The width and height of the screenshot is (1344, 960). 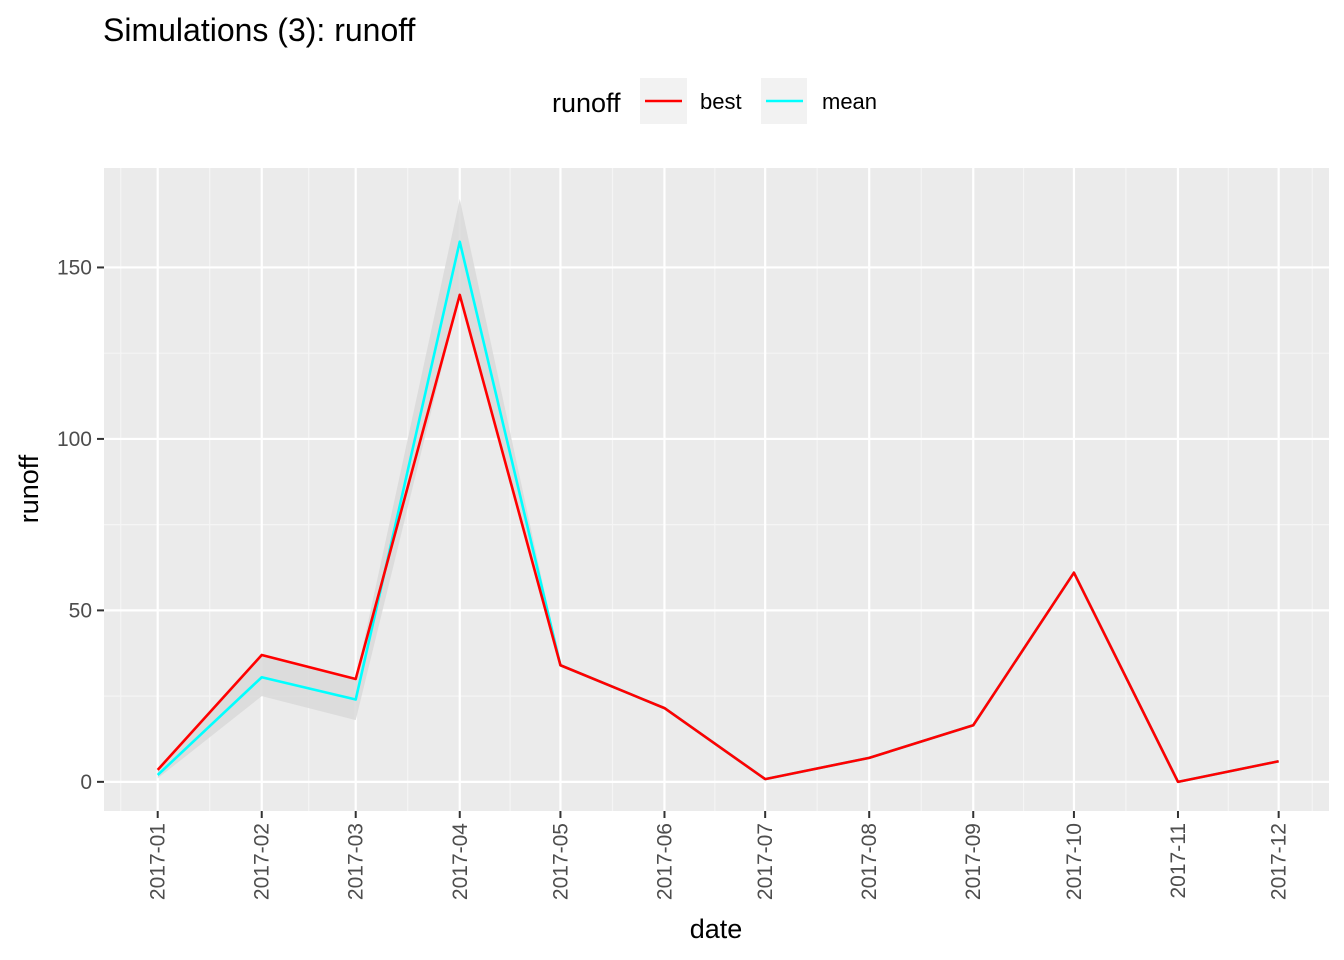 What do you see at coordinates (560, 861) in the screenshot?
I see `x-tick-label-4: 2017-05` at bounding box center [560, 861].